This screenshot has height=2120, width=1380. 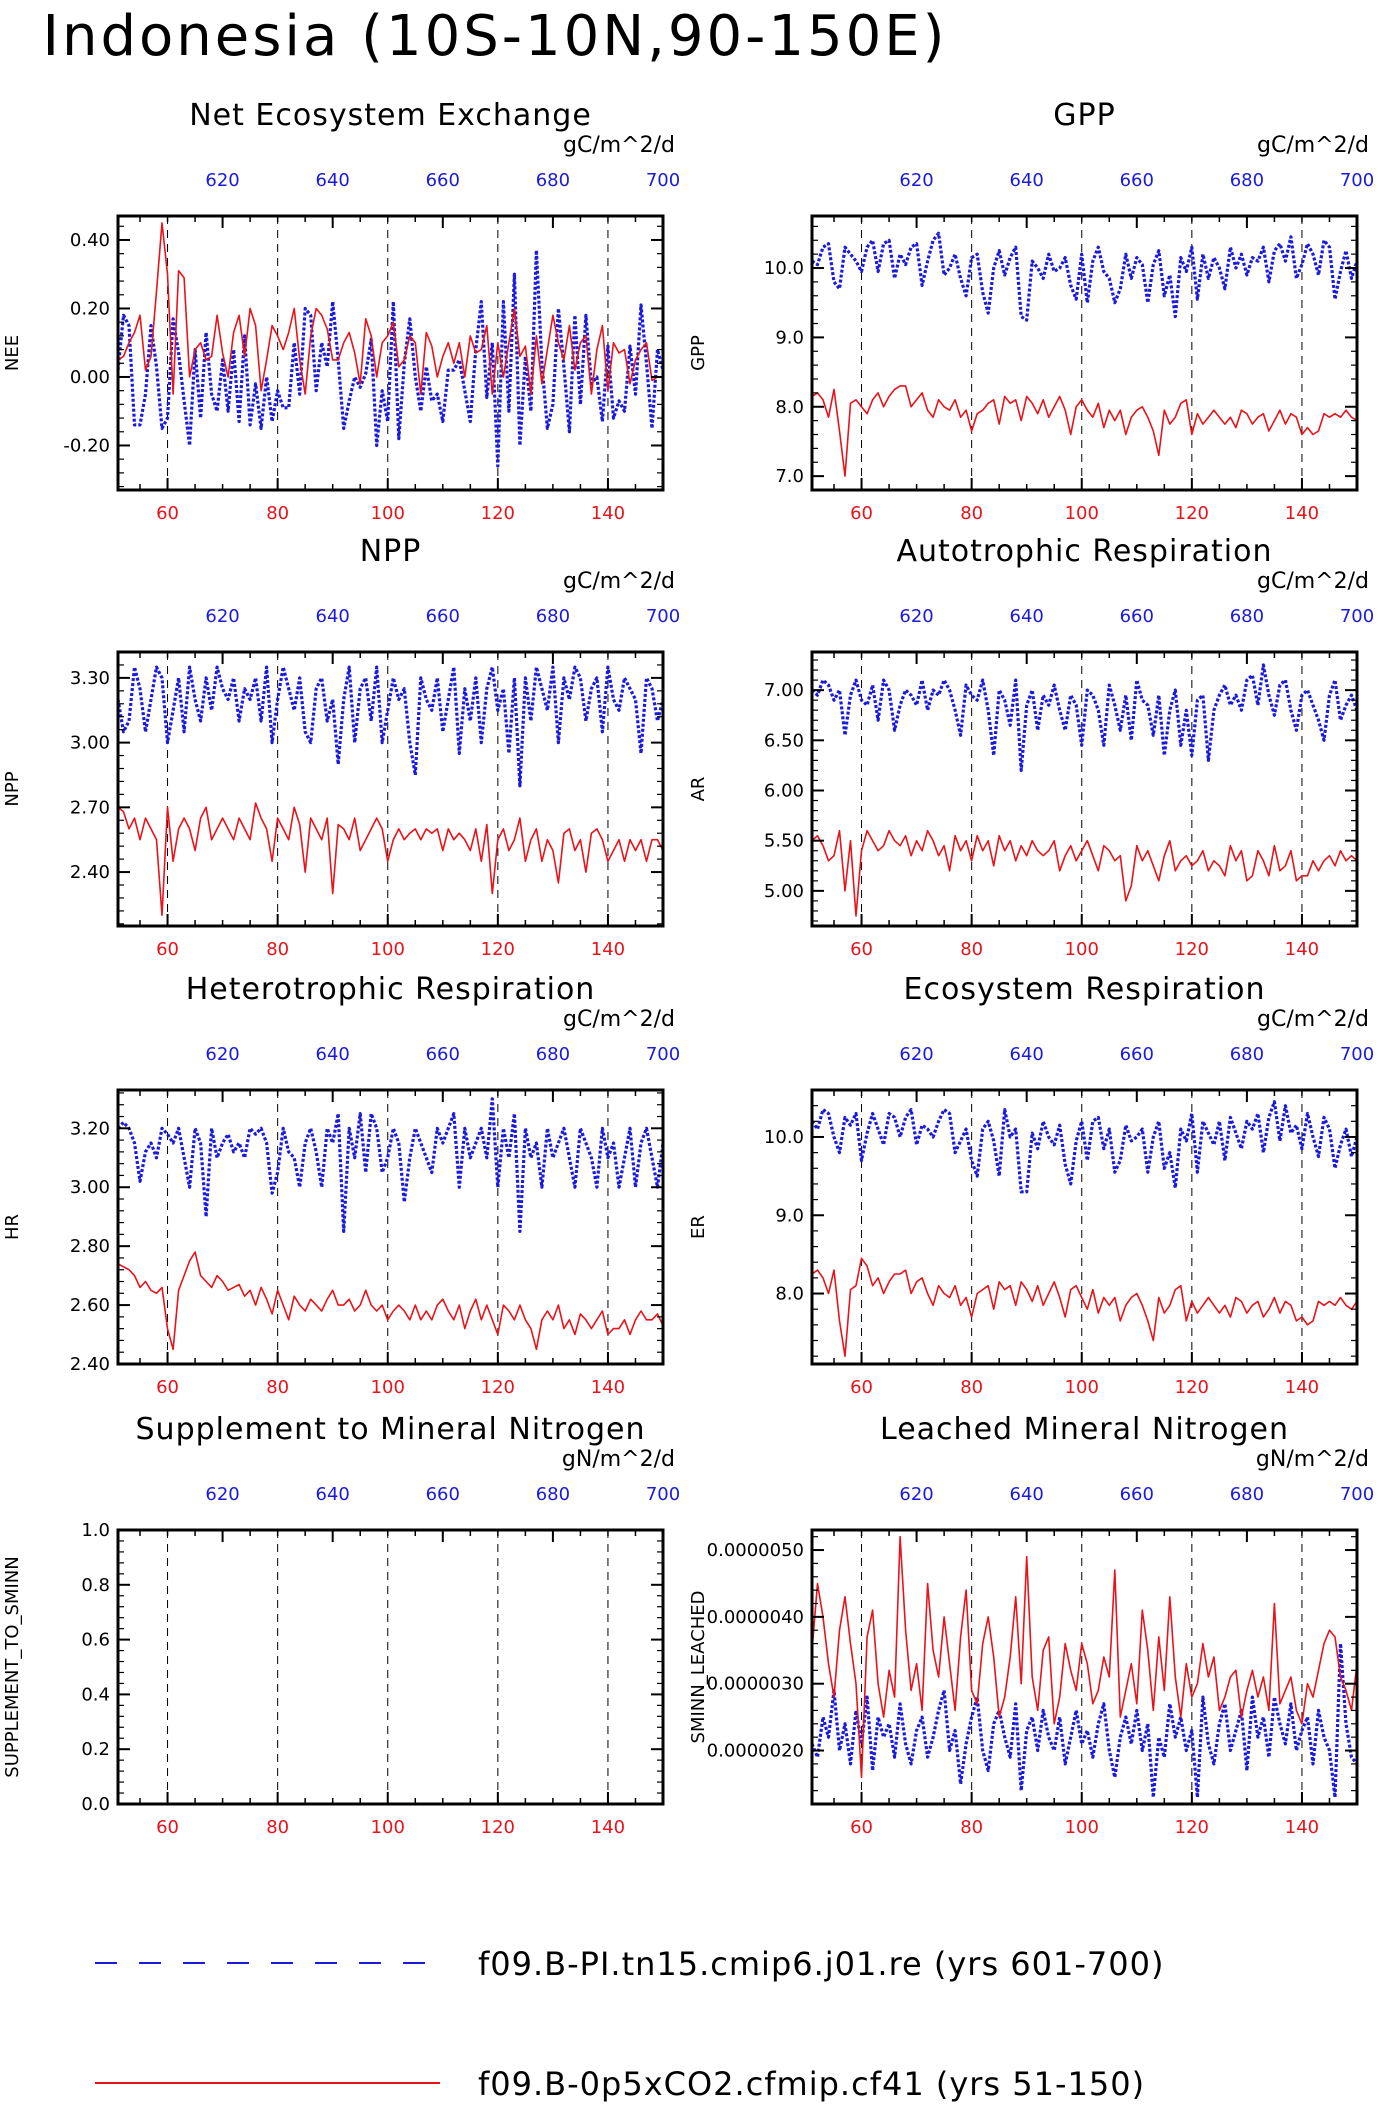 I want to click on y-tick-label: 7.00, so click(x=784, y=690).